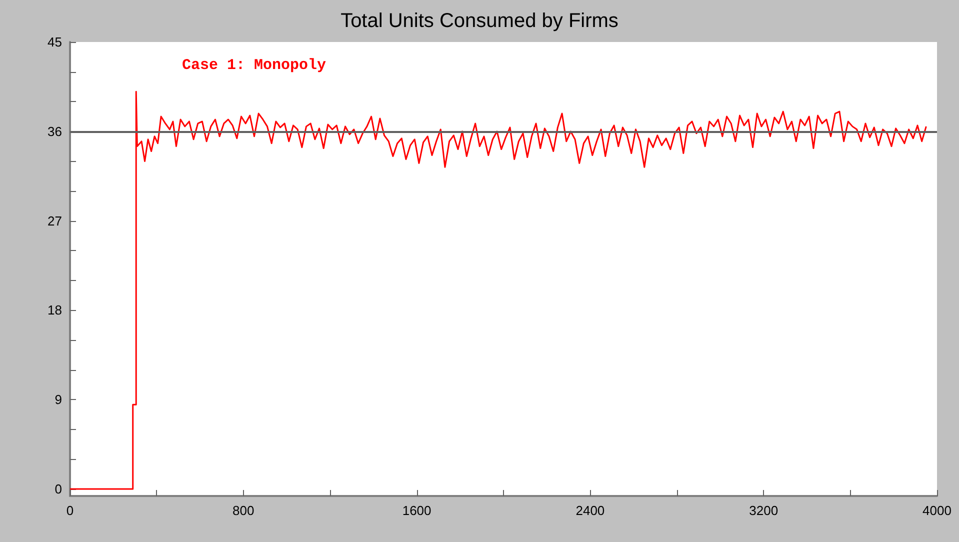 The image size is (959, 542). Describe the element at coordinates (55, 42) in the screenshot. I see `y-tick-label: 45` at that location.